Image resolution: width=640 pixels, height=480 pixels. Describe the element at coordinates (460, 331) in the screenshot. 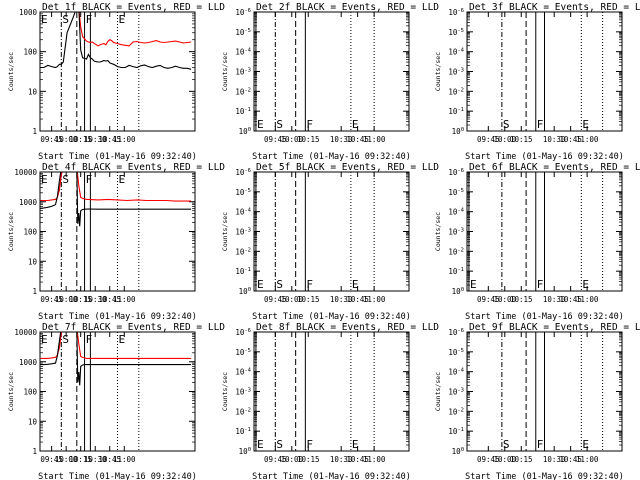

I see `y-tick-exponent: -6` at that location.